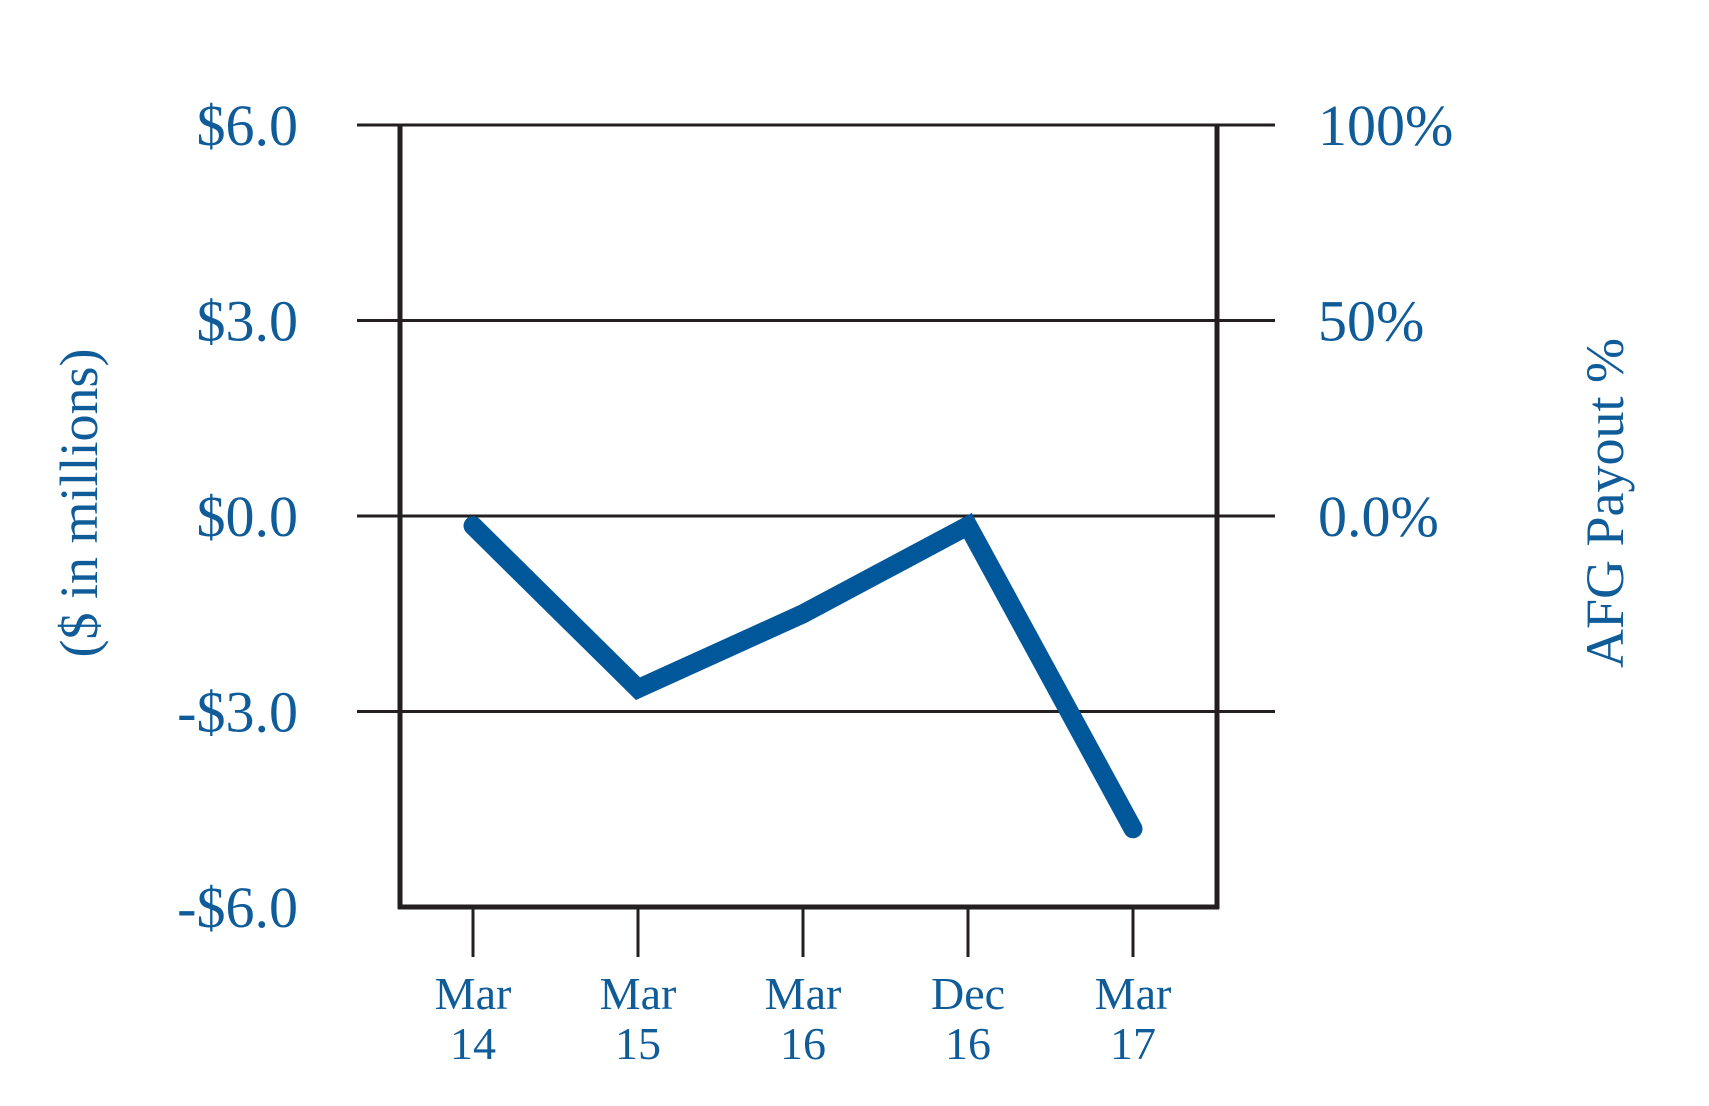 The height and width of the screenshot is (1106, 1709). What do you see at coordinates (237, 907) in the screenshot?
I see `left-y-tick-label: -$6.0` at bounding box center [237, 907].